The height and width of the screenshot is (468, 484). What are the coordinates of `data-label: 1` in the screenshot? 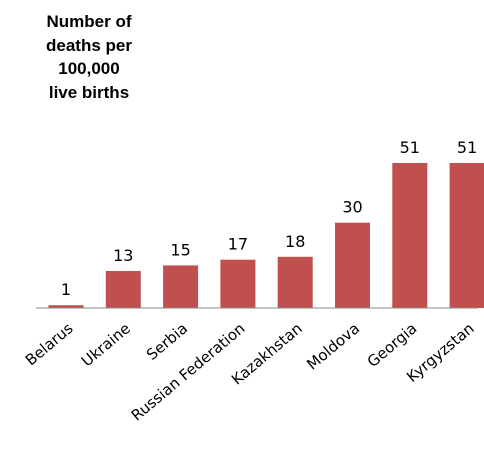 It's located at (66, 289).